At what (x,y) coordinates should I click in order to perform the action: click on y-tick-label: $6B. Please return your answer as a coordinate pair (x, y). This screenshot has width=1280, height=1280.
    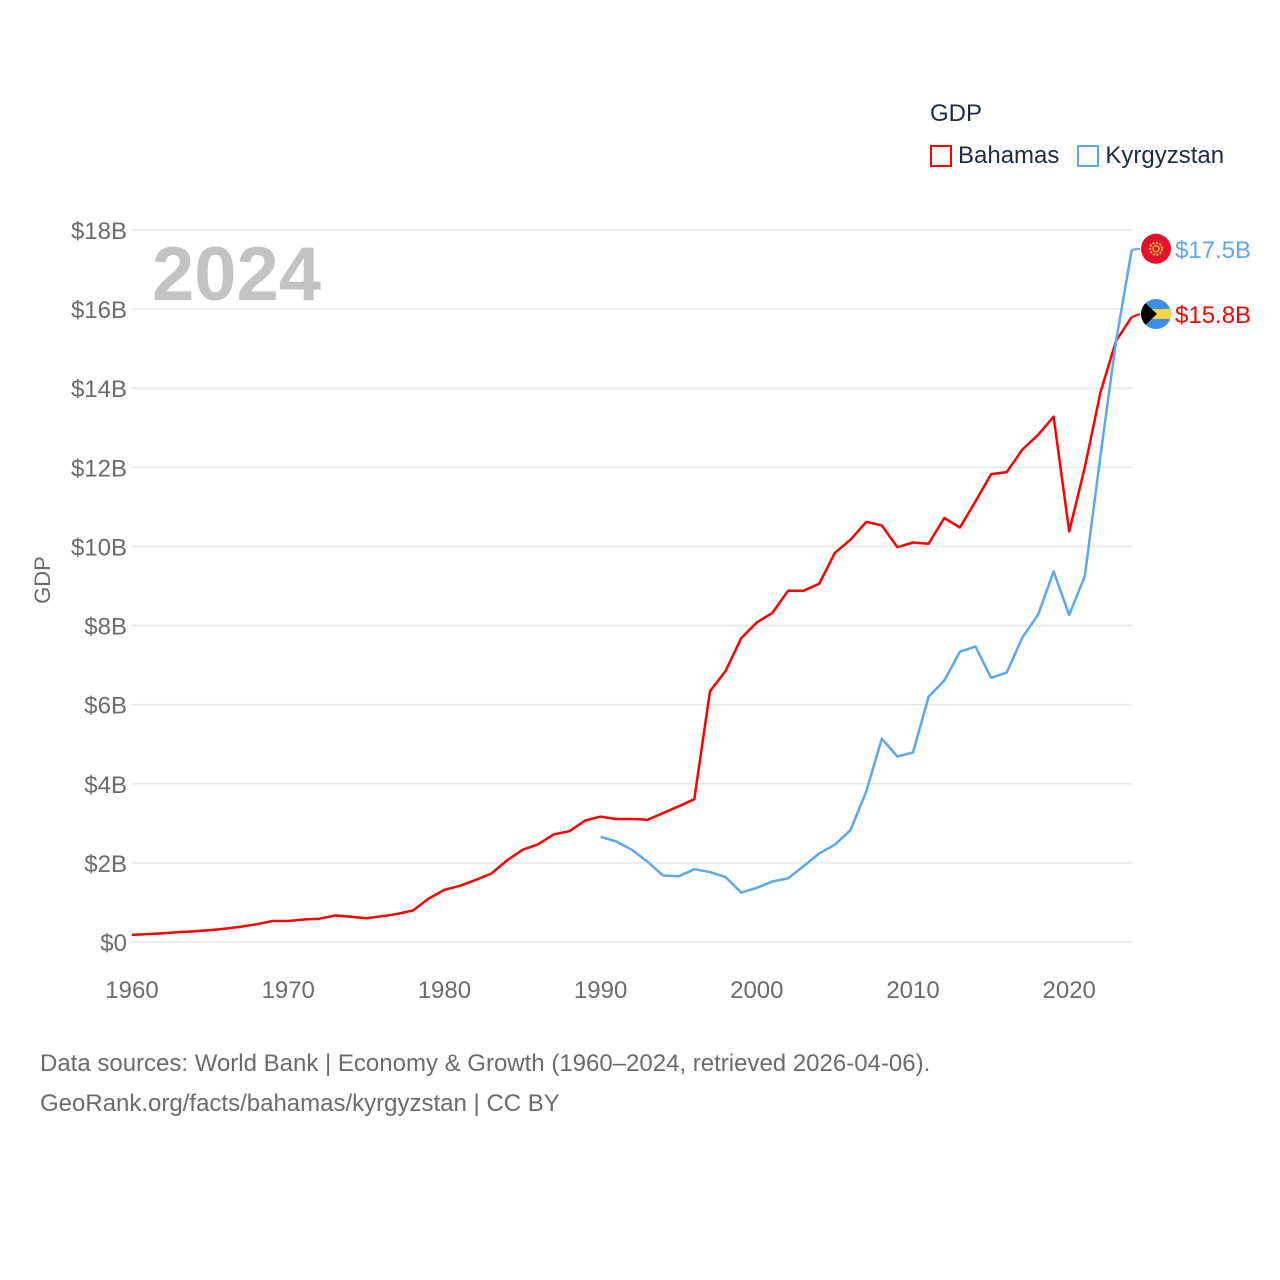
    Looking at the image, I should click on (105, 706).